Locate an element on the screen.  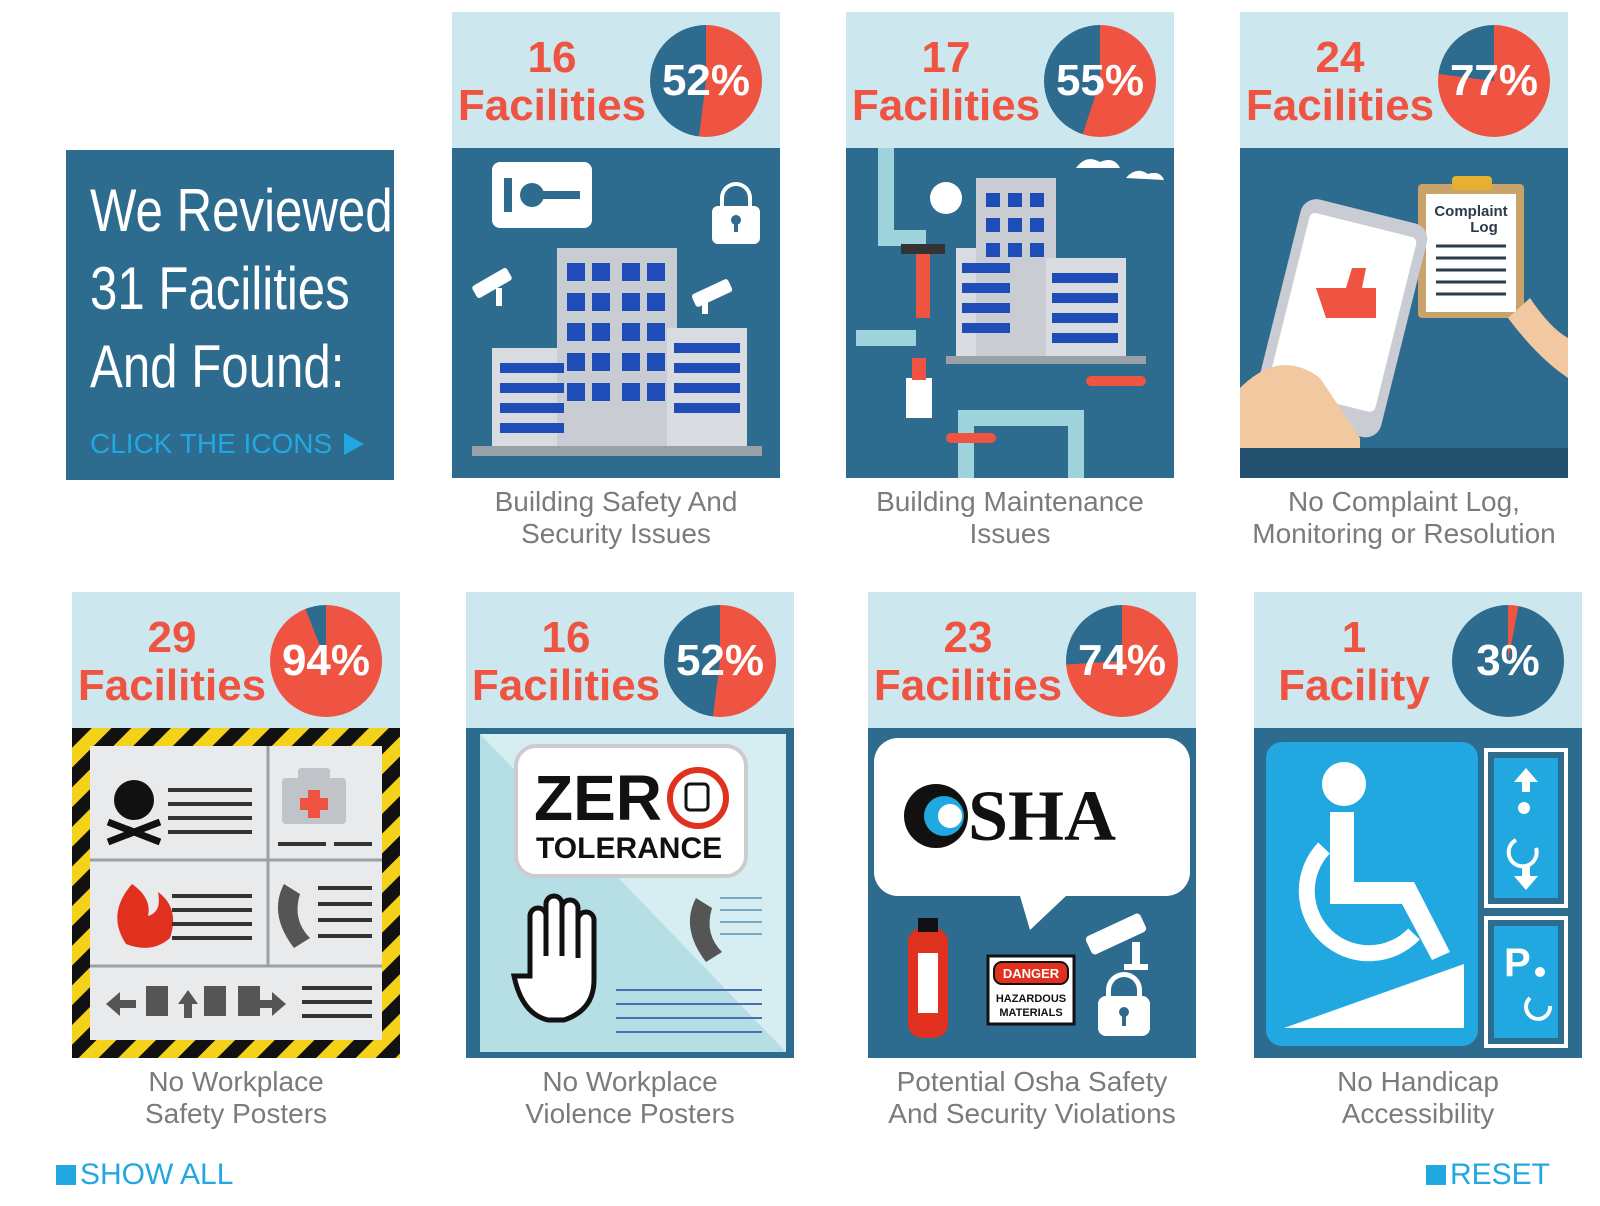
percent-label: 74% is located at coordinates (1122, 660).